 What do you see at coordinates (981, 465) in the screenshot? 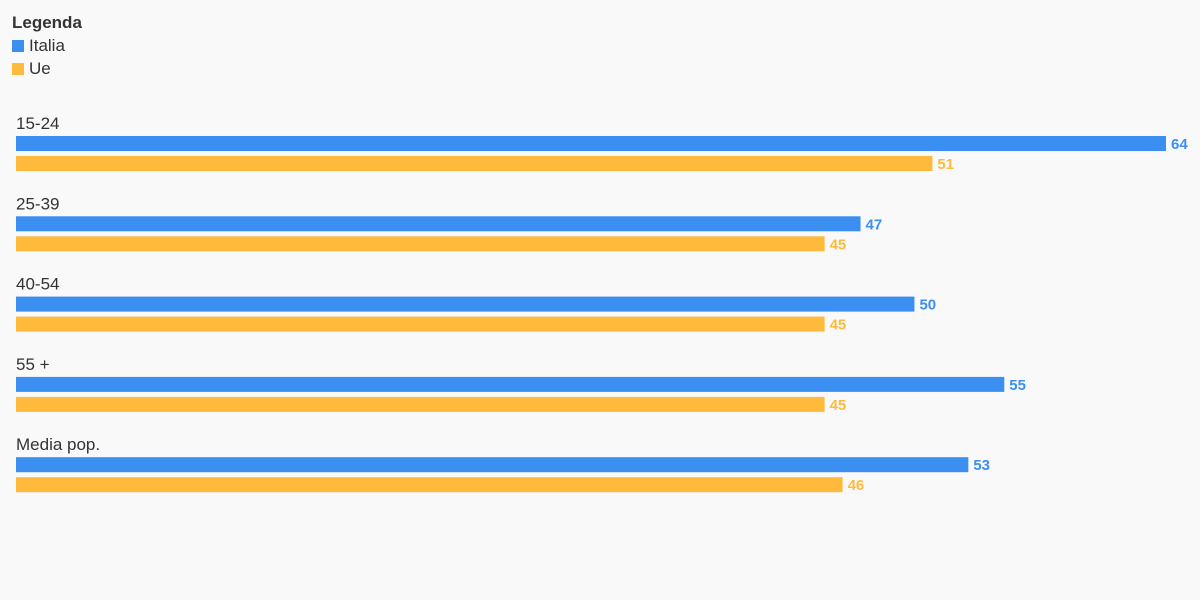
I see `value-label-italia-4: 53` at bounding box center [981, 465].